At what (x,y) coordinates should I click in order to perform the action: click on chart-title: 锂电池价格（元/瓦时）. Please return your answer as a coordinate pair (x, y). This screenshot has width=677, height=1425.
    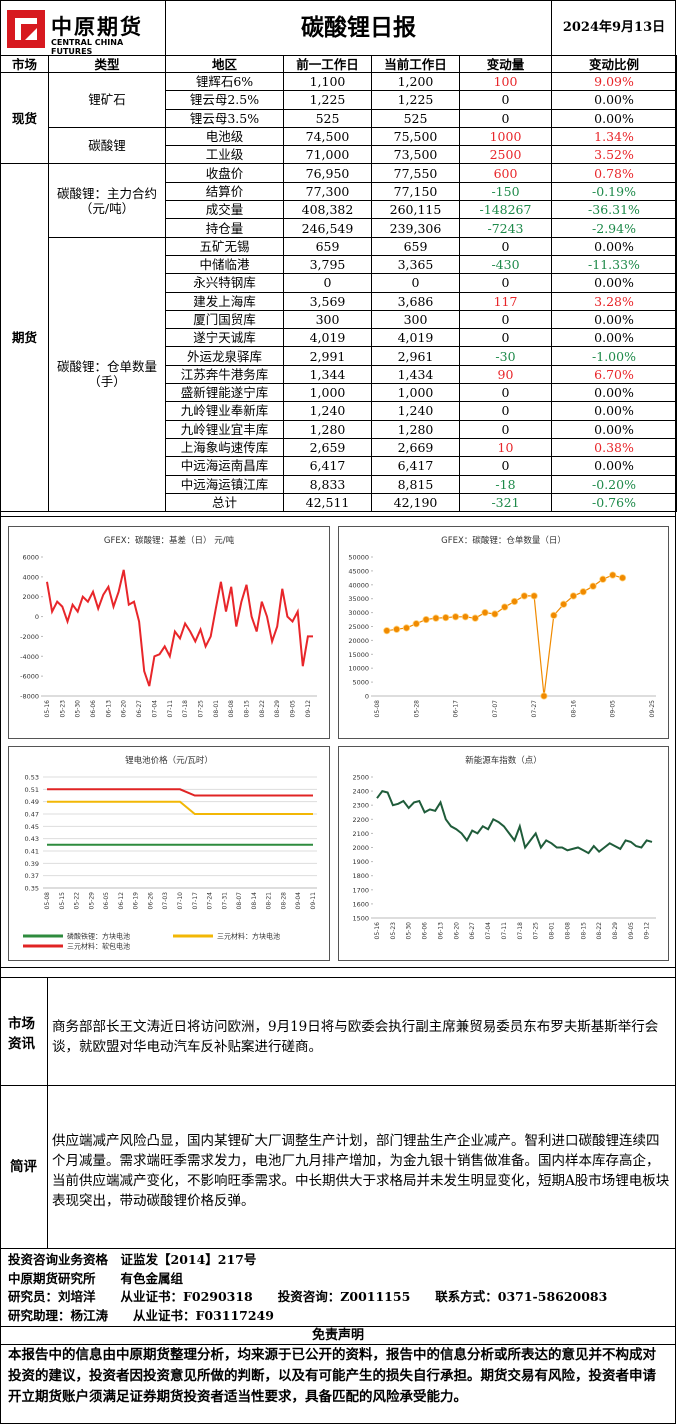
    Looking at the image, I should click on (169, 760).